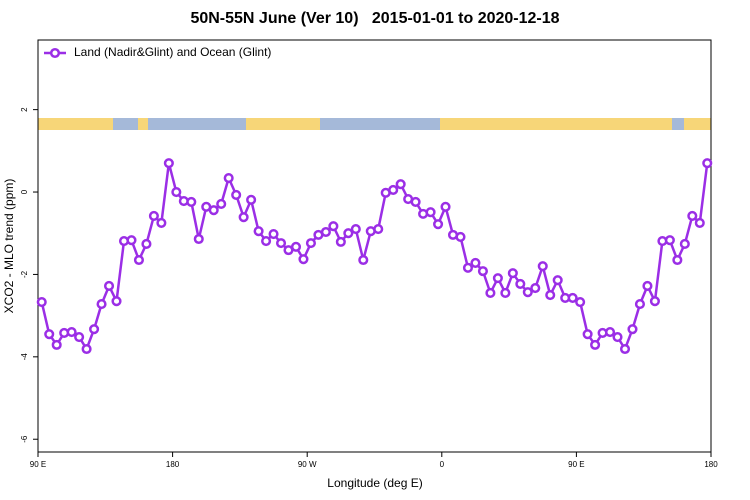 The height and width of the screenshot is (500, 750). Describe the element at coordinates (374, 124) in the screenshot. I see `land-ocean-strip` at that location.